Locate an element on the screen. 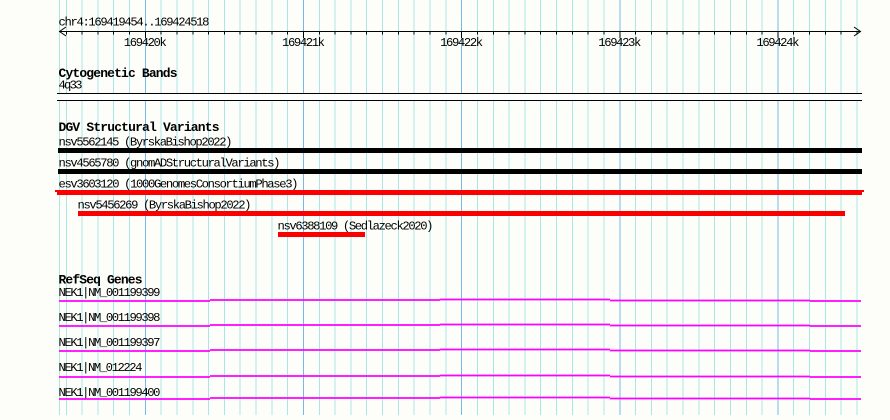 The image size is (890, 420). svg-text: NEK1|NM_001199399 is located at coordinates (110, 293).